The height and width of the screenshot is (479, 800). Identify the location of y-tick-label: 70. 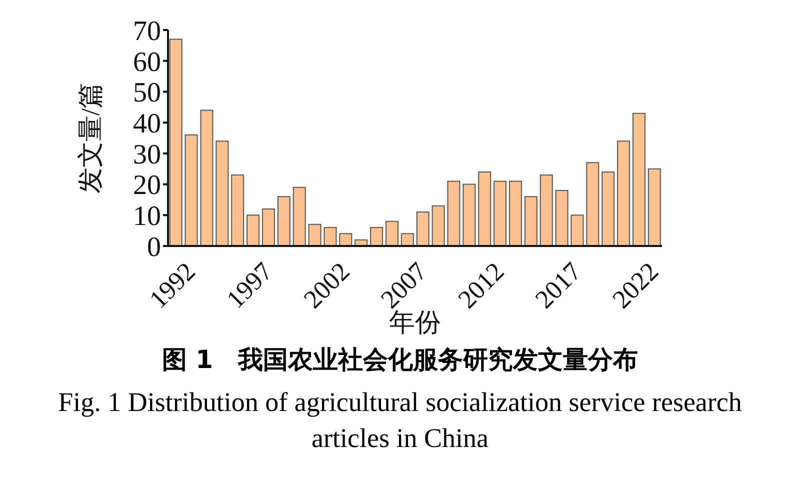
(147, 31).